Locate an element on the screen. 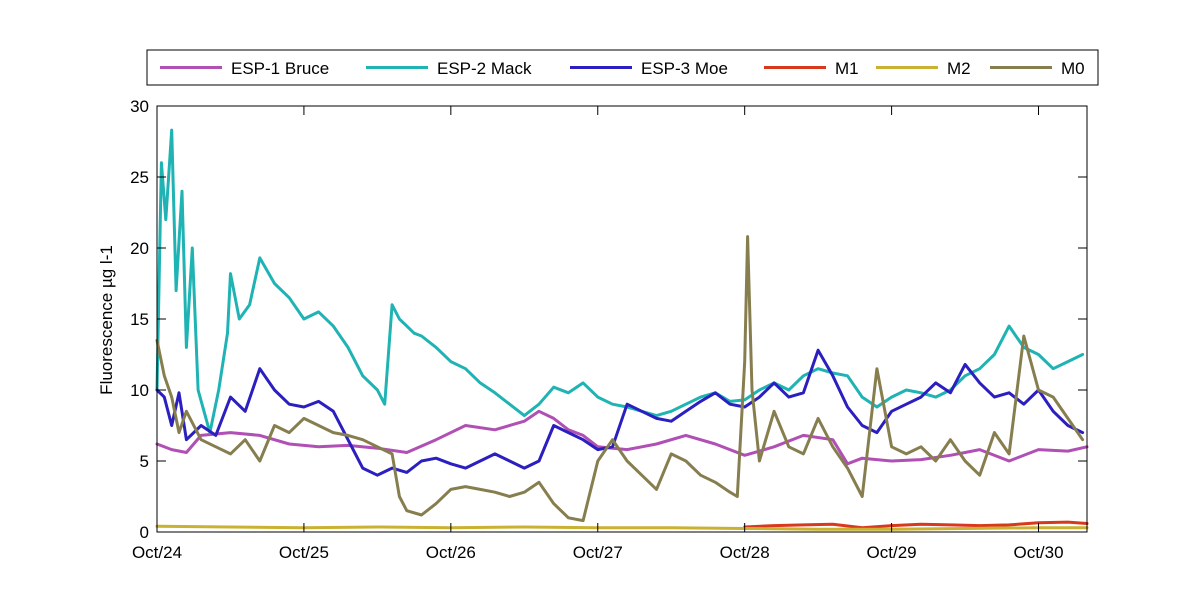 The width and height of the screenshot is (1200, 600). y-tick-label-3: 15 is located at coordinates (139, 319).